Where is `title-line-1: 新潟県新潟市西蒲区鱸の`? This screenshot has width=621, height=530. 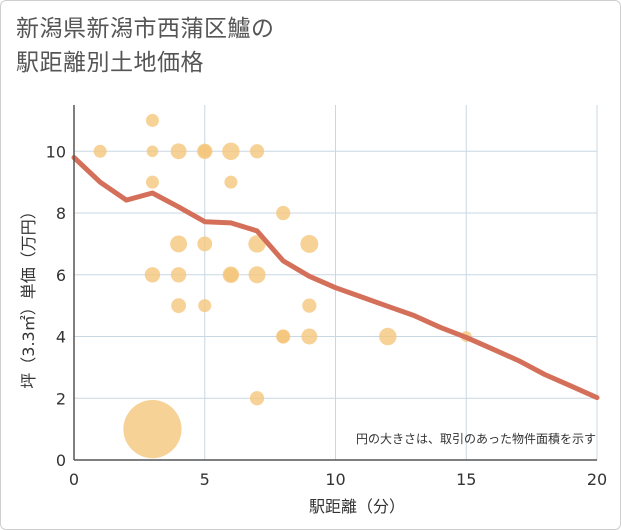 title-line-1: 新潟県新潟市西蒲区鱸の is located at coordinates (145, 29).